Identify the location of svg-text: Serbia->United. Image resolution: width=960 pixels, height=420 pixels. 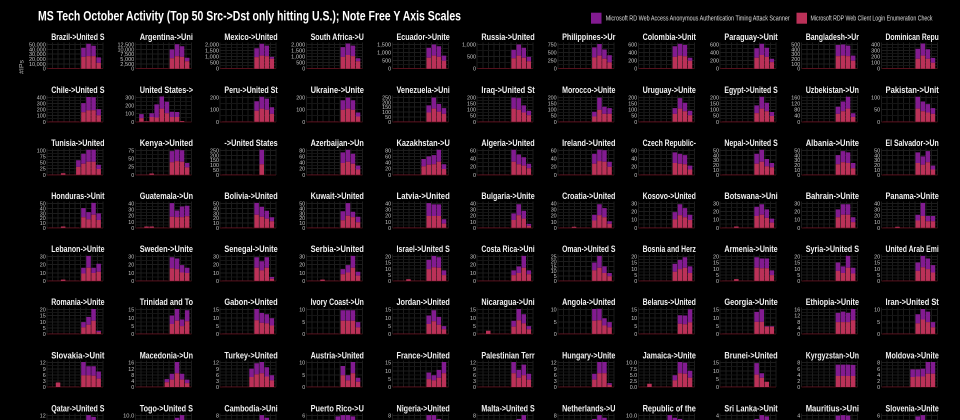
(338, 248).